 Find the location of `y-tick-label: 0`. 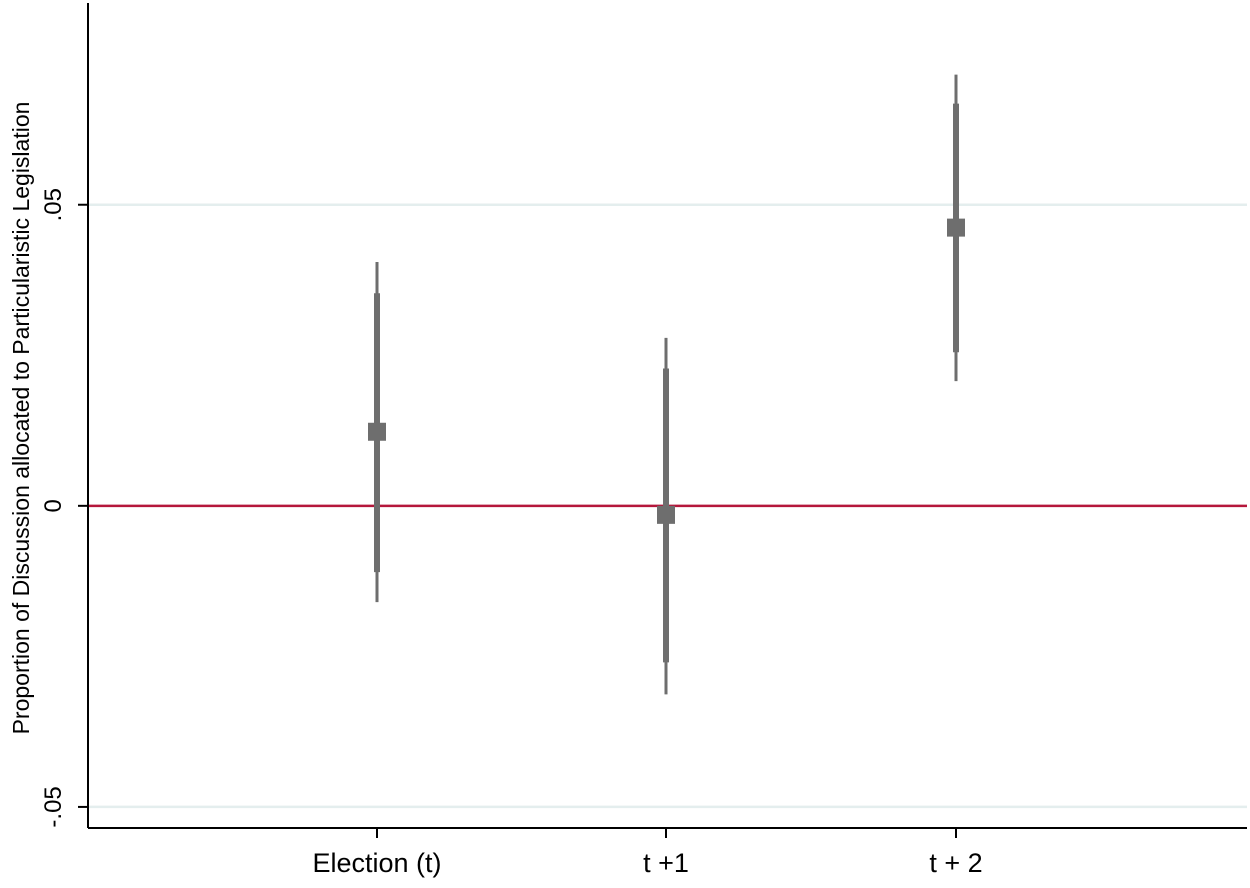

y-tick-label: 0 is located at coordinates (53, 505).